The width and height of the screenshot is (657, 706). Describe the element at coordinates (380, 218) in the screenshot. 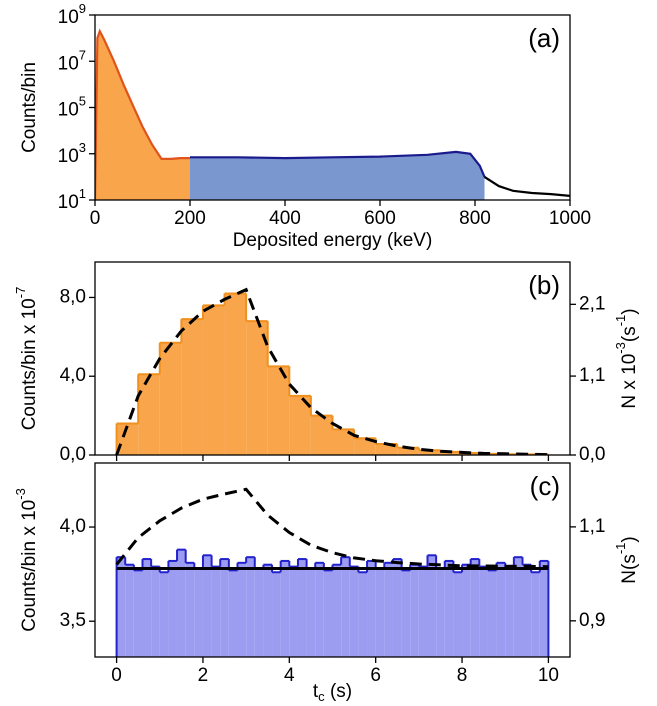

I see `x-tick-label: 600` at that location.